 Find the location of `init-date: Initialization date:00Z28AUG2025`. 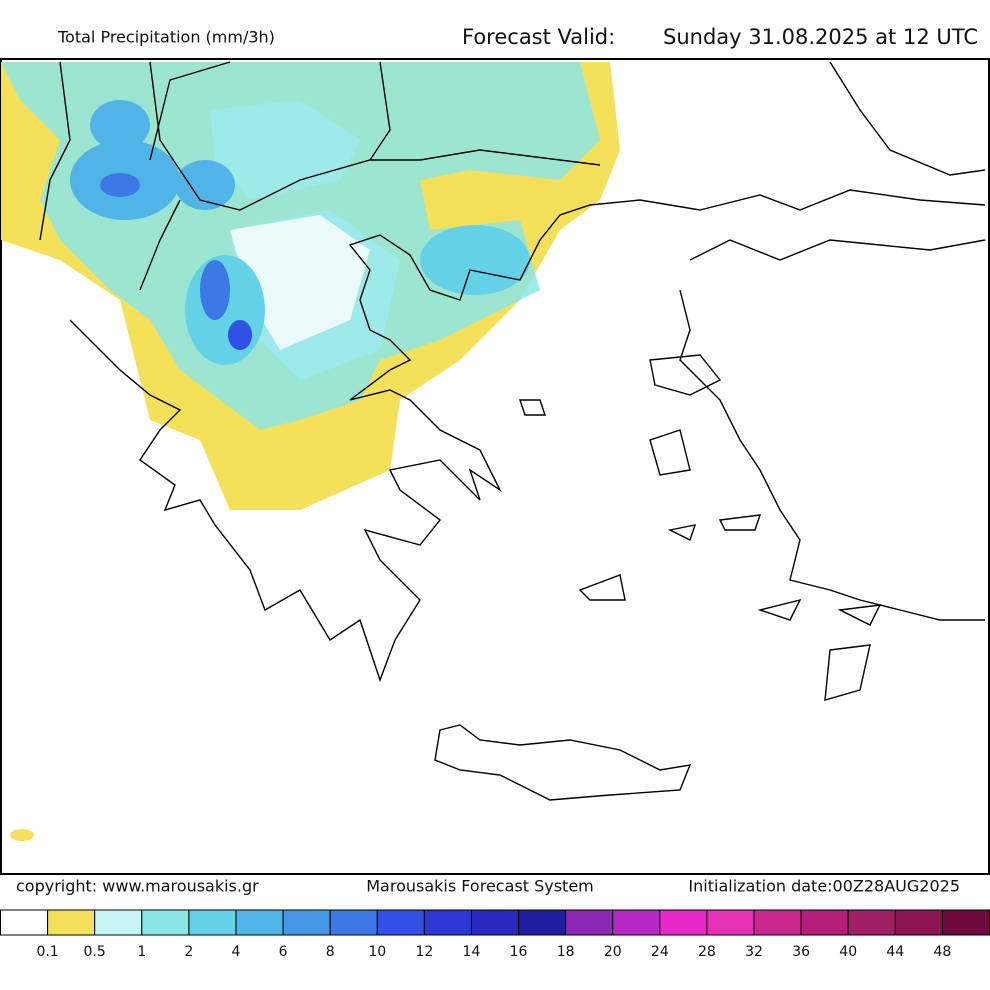

init-date: Initialization date:00Z28AUG2025 is located at coordinates (824, 886).